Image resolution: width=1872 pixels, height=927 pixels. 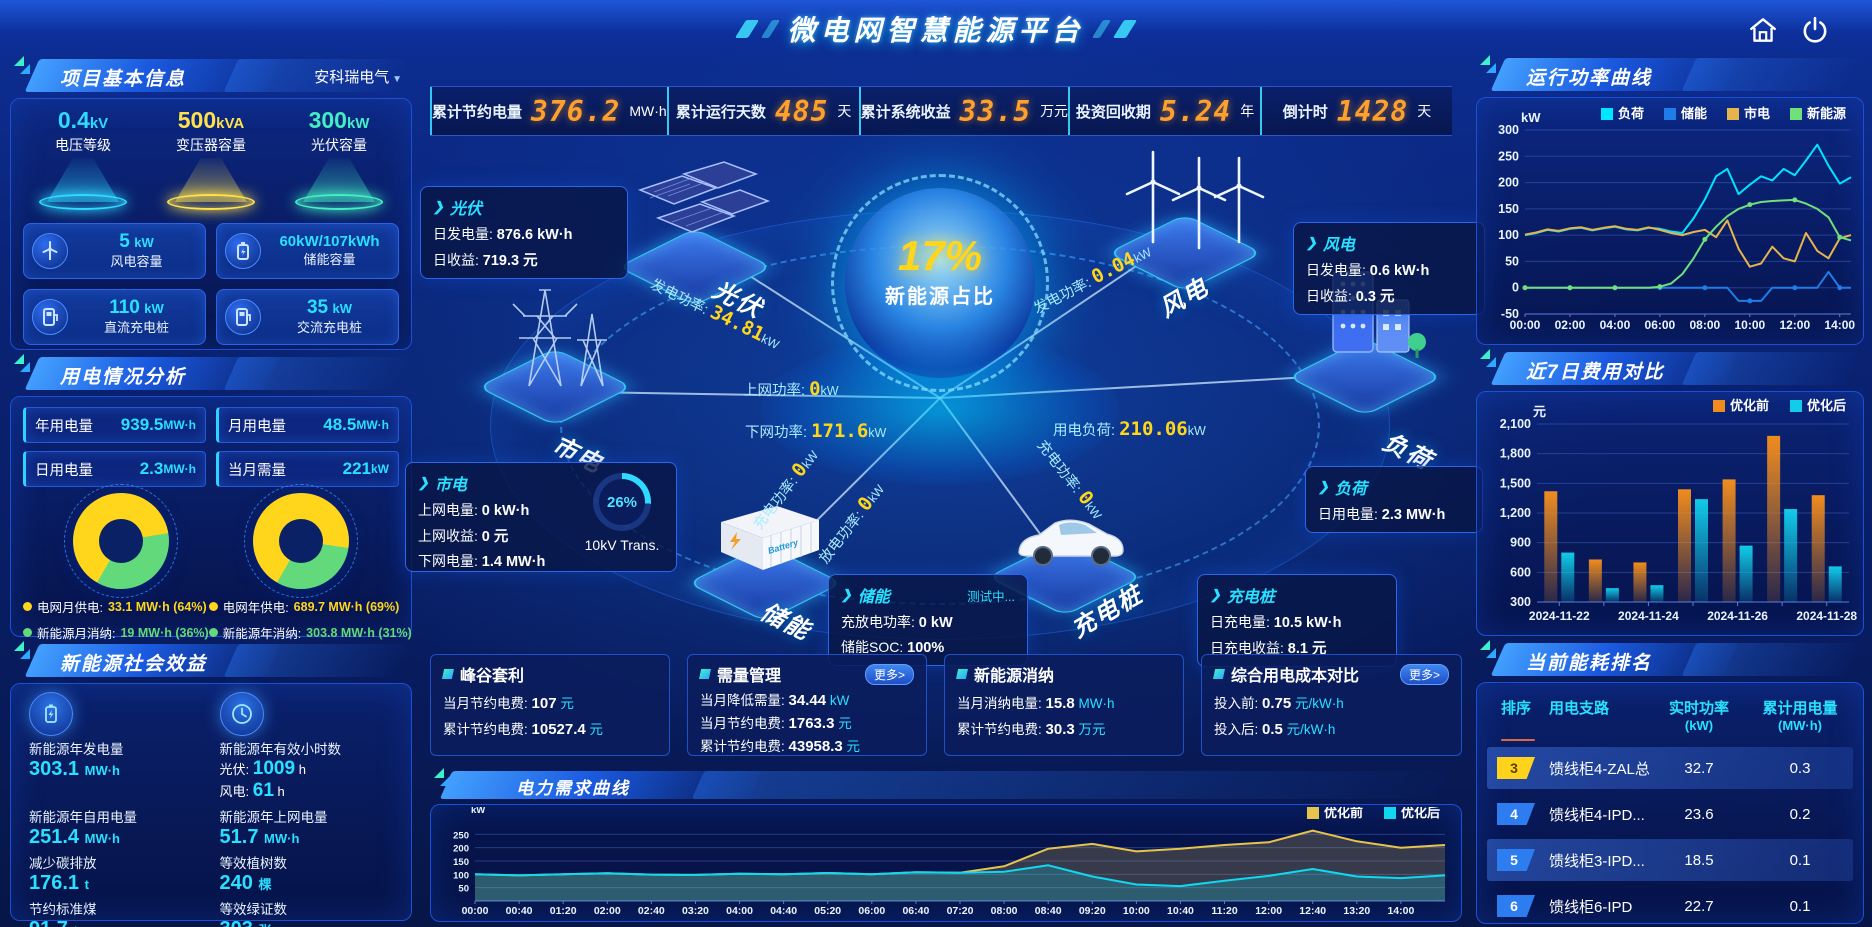 I want to click on svg-text: 14:00, so click(x=1839, y=325).